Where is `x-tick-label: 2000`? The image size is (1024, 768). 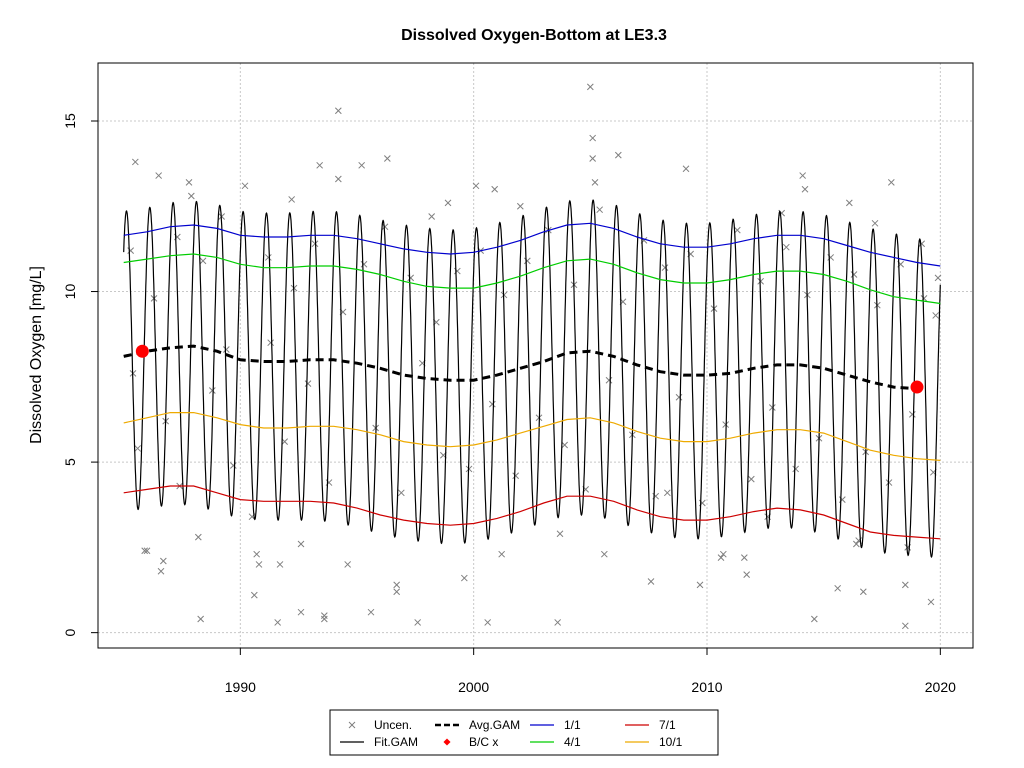
x-tick-label: 2000 is located at coordinates (473, 687).